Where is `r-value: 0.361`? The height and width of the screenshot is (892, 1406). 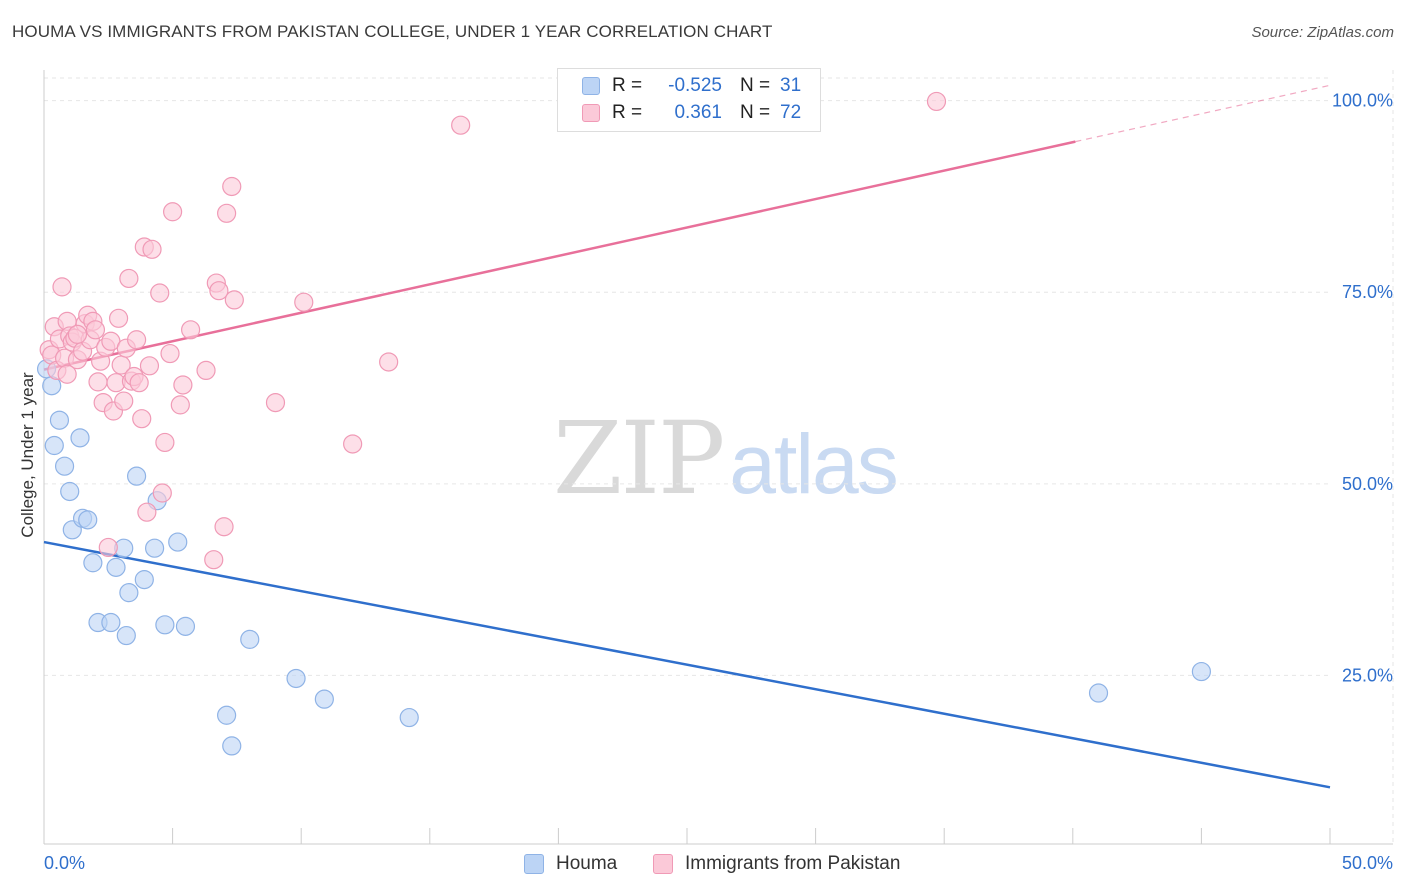
r-value: 0.361 is located at coordinates (698, 112).